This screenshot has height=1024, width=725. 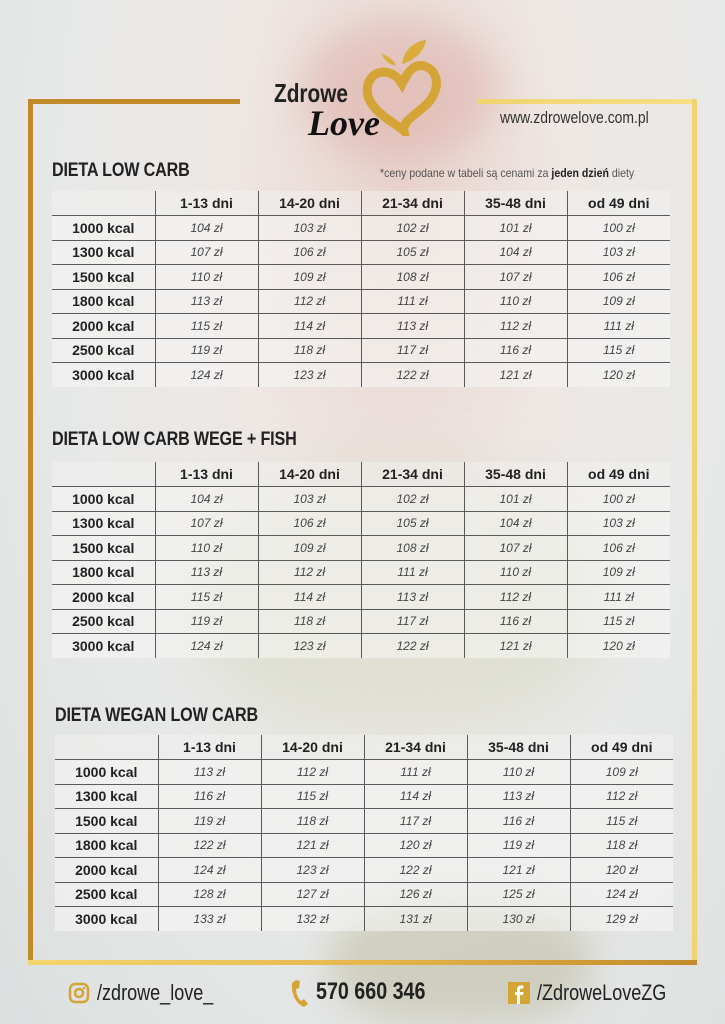 I want to click on table-title: DIETA LOW CARB WEGE + FISH, so click(x=174, y=439).